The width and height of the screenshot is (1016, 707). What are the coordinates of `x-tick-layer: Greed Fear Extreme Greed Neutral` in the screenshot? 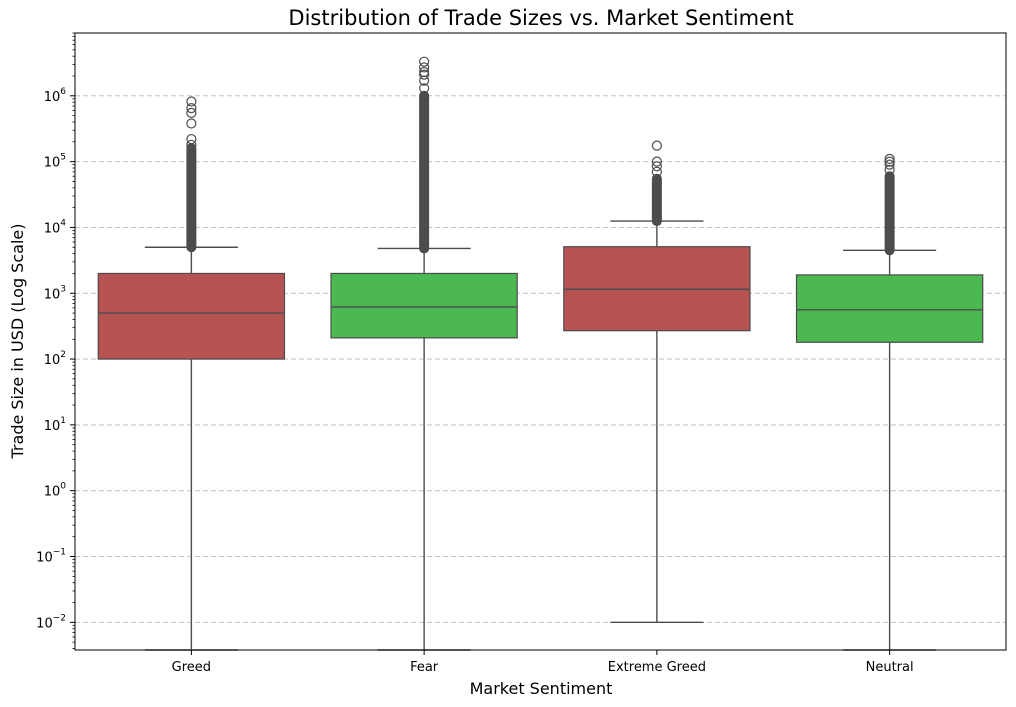 It's located at (543, 662).